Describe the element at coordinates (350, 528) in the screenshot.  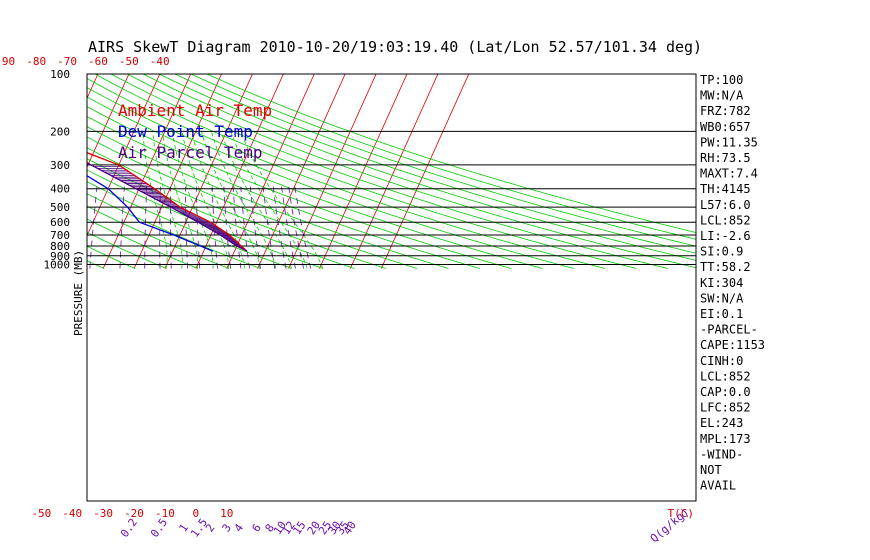
I see `mixing-ratio-tick-label: 40` at that location.